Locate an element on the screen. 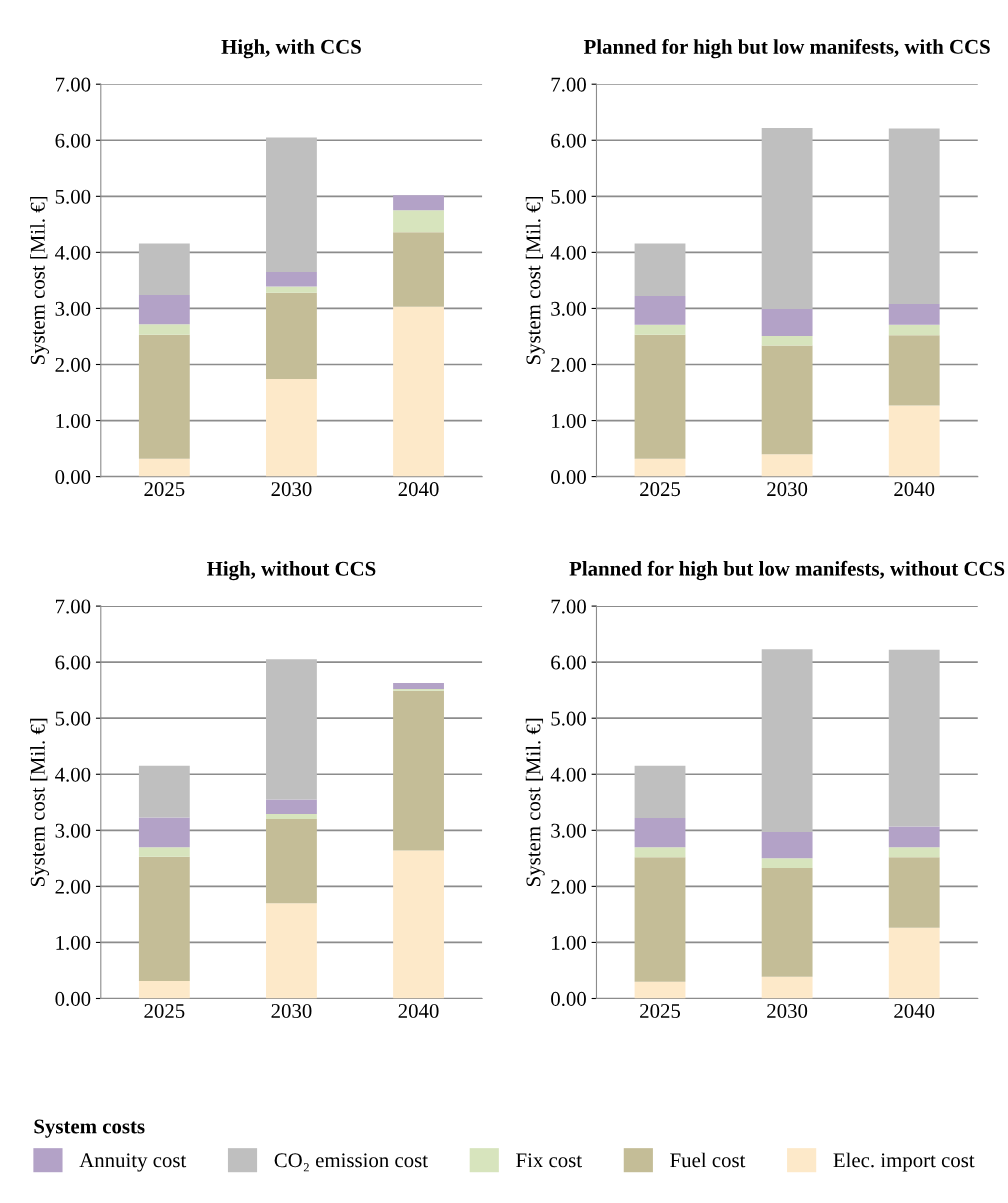 The width and height of the screenshot is (1008, 1203). chart-title: High, without CCS is located at coordinates (291, 571).